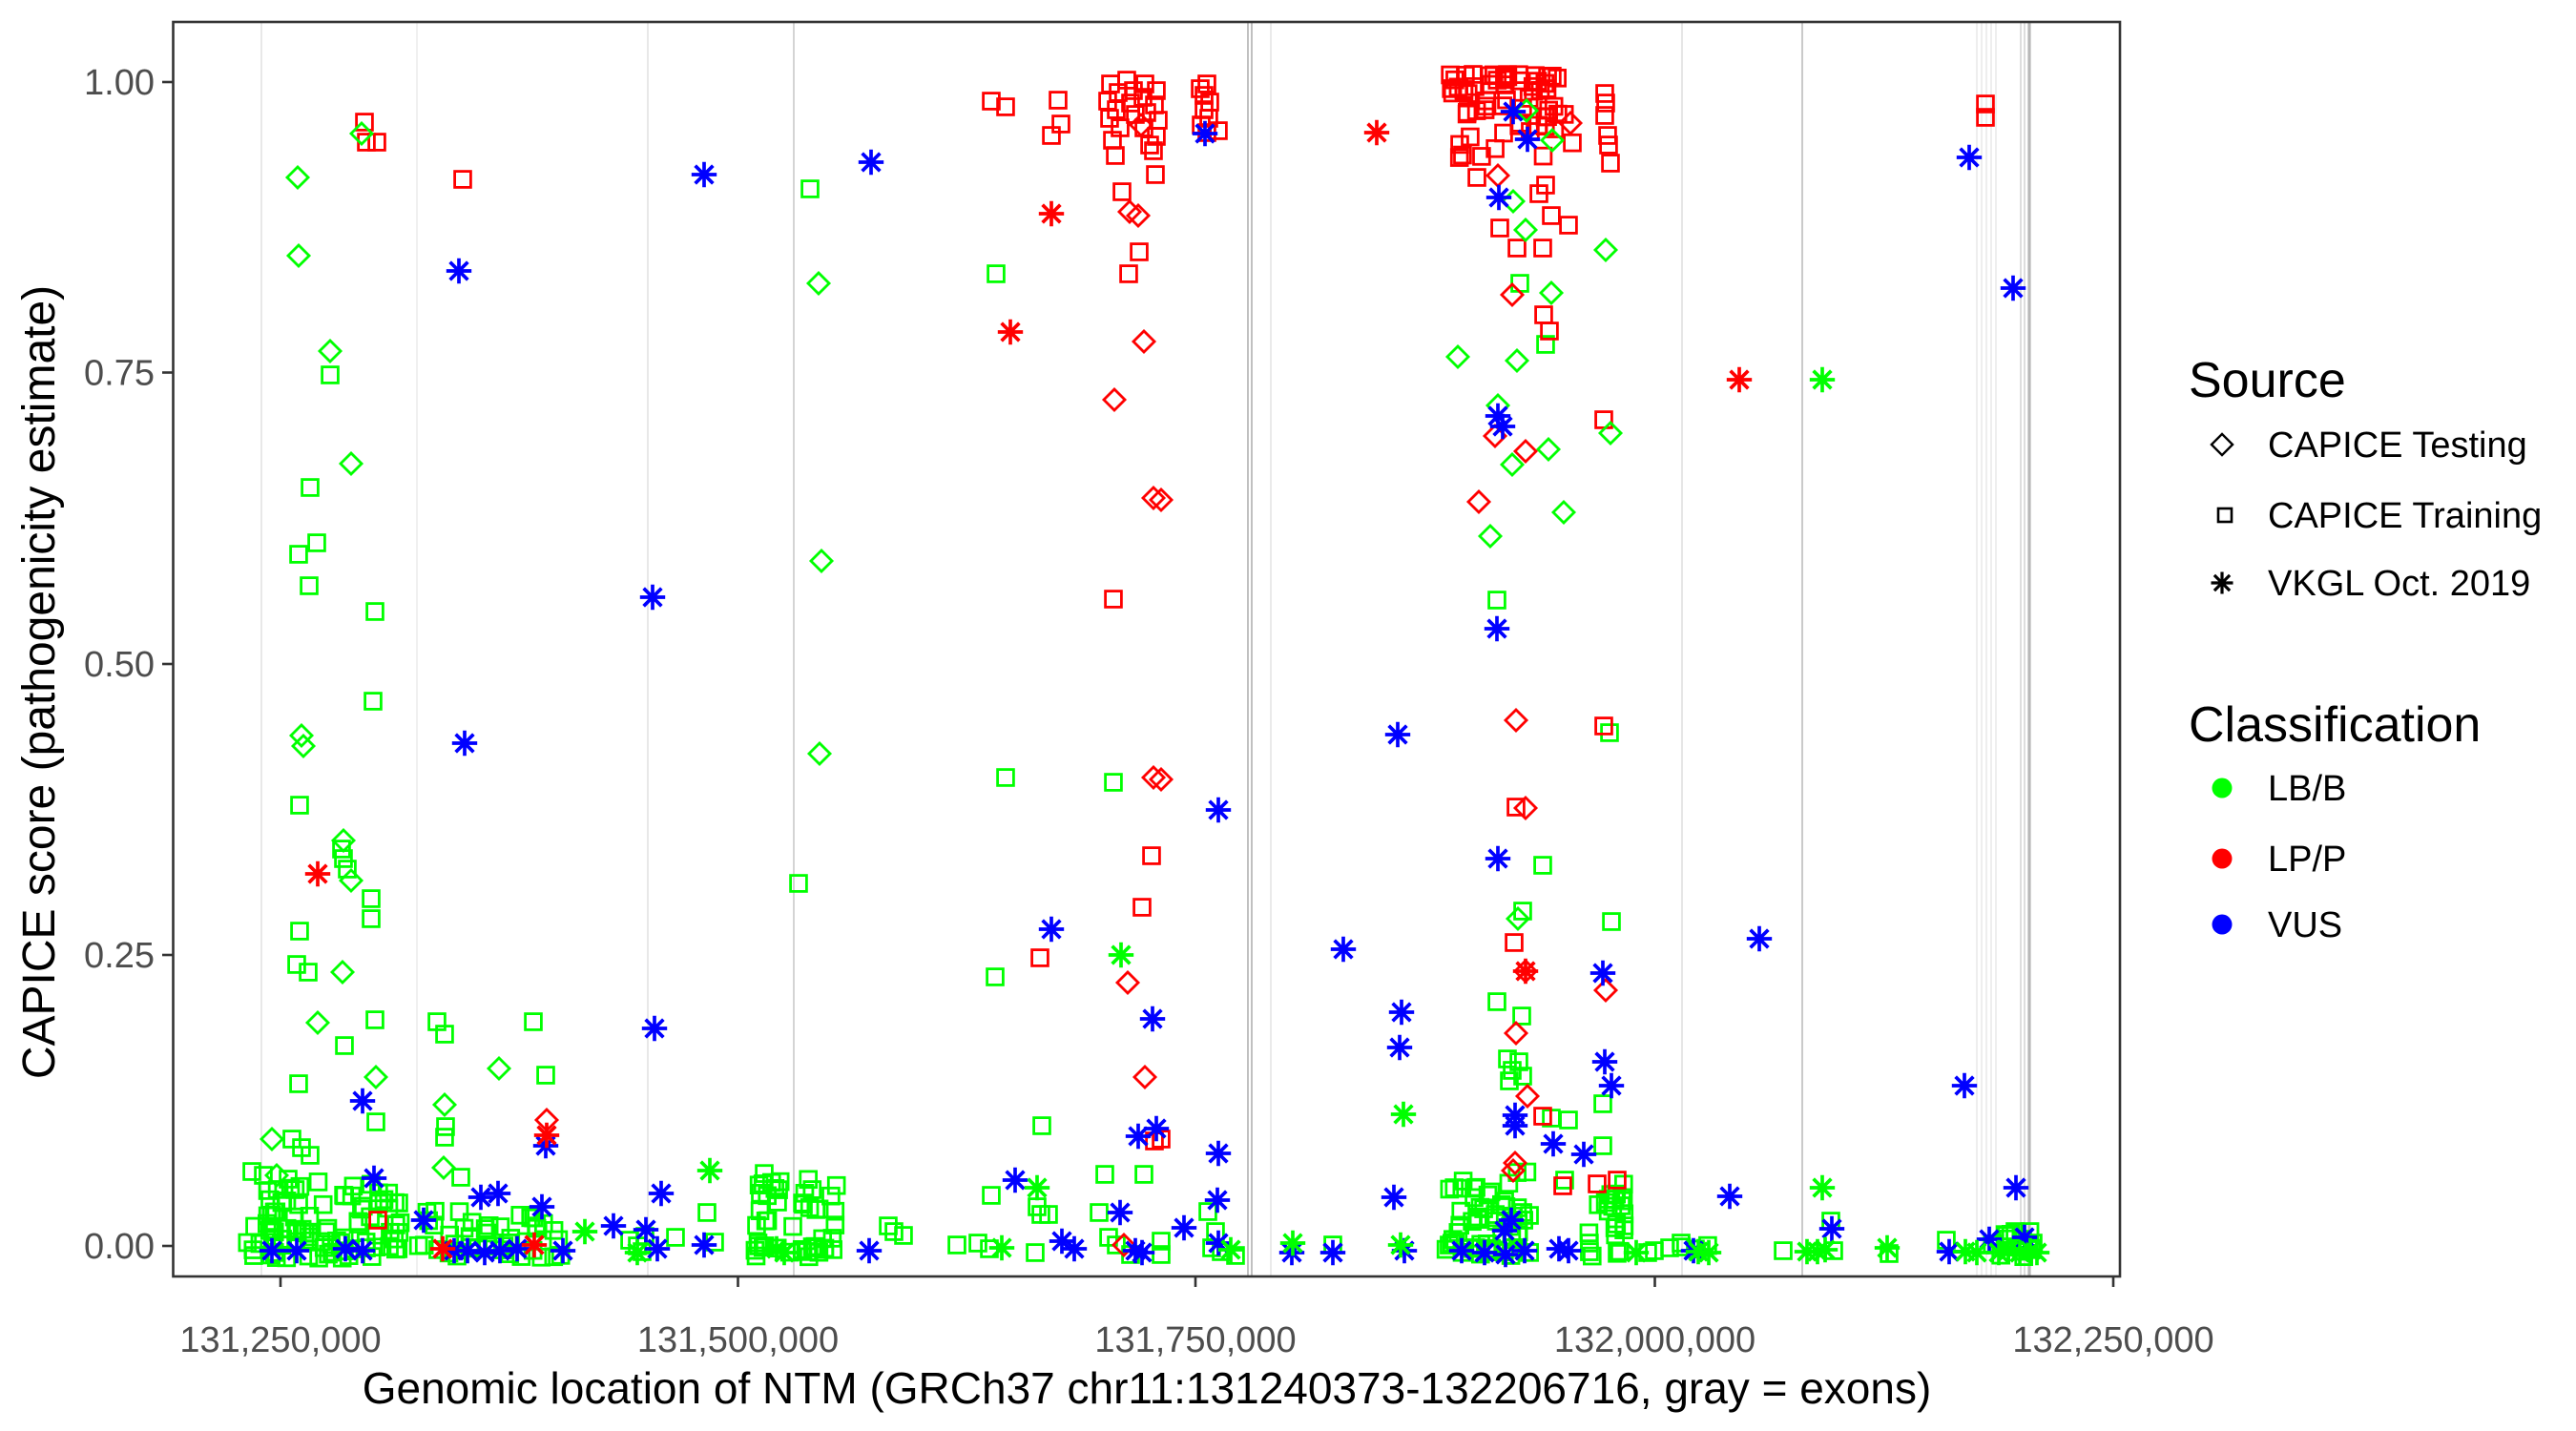 The width and height of the screenshot is (2576, 1431). I want to click on svg-text: 131,250,000, so click(280, 1340).